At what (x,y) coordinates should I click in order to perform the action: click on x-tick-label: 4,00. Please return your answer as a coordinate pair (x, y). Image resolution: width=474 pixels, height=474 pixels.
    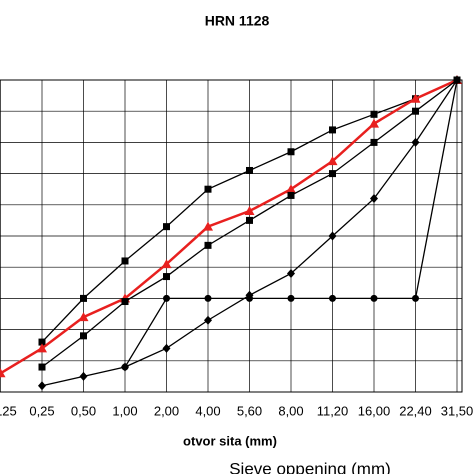
    Looking at the image, I should click on (207, 410).